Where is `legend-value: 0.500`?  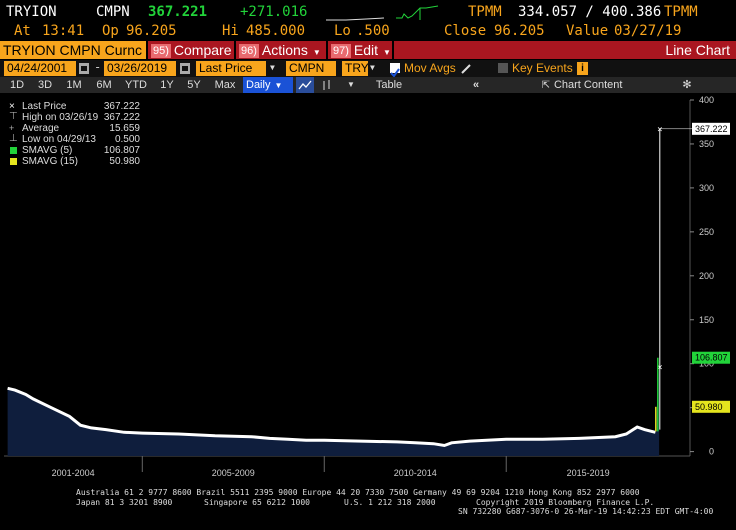
legend-value: 0.500 is located at coordinates (127, 139).